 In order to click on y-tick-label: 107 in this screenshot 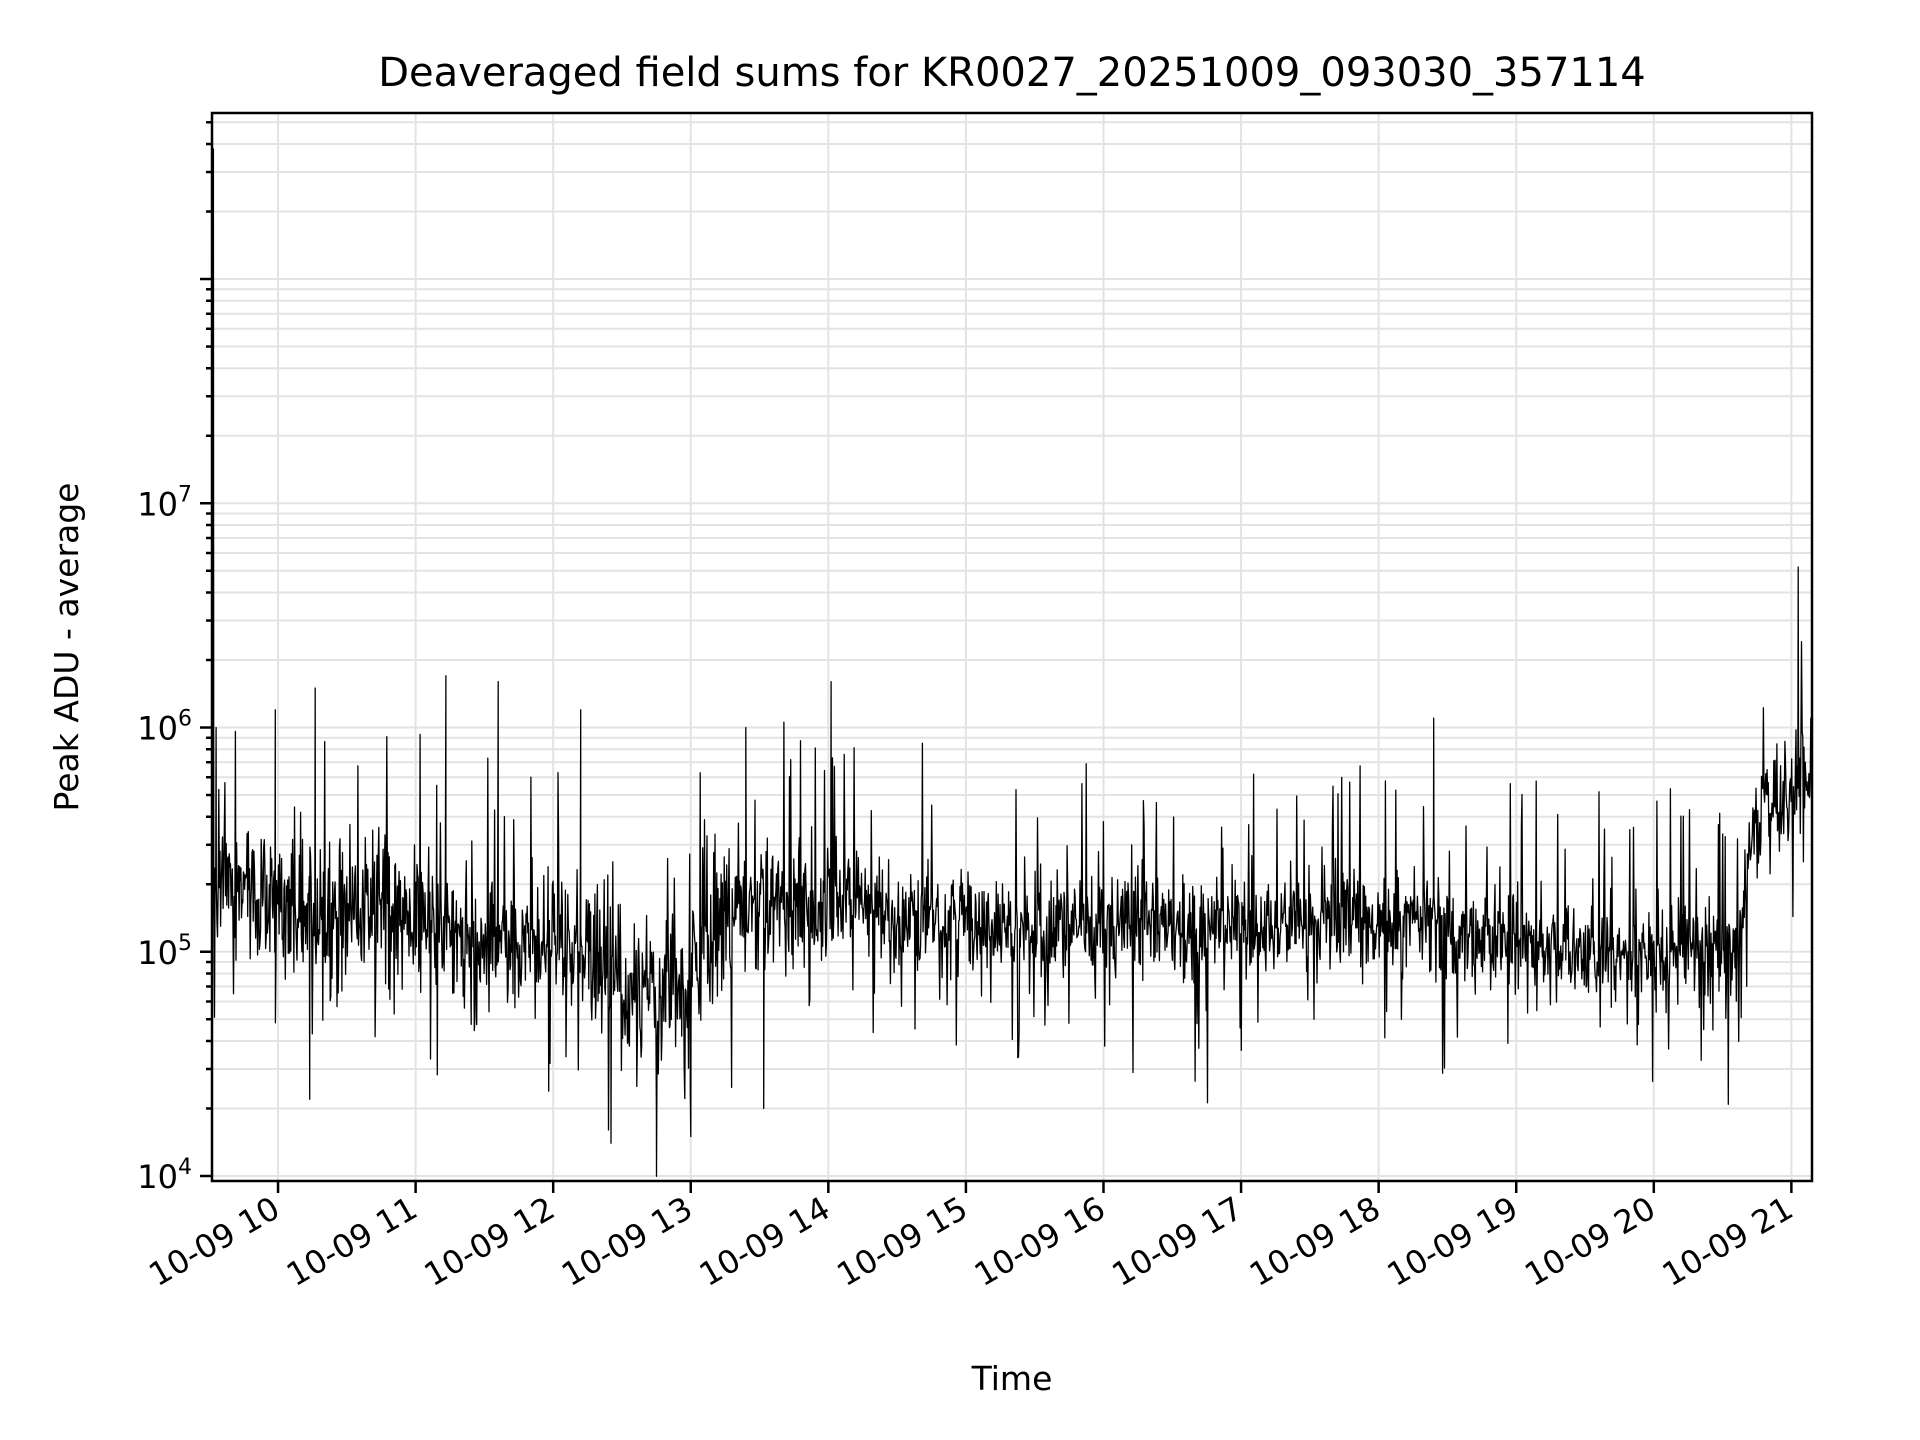, I will do `click(164, 502)`.